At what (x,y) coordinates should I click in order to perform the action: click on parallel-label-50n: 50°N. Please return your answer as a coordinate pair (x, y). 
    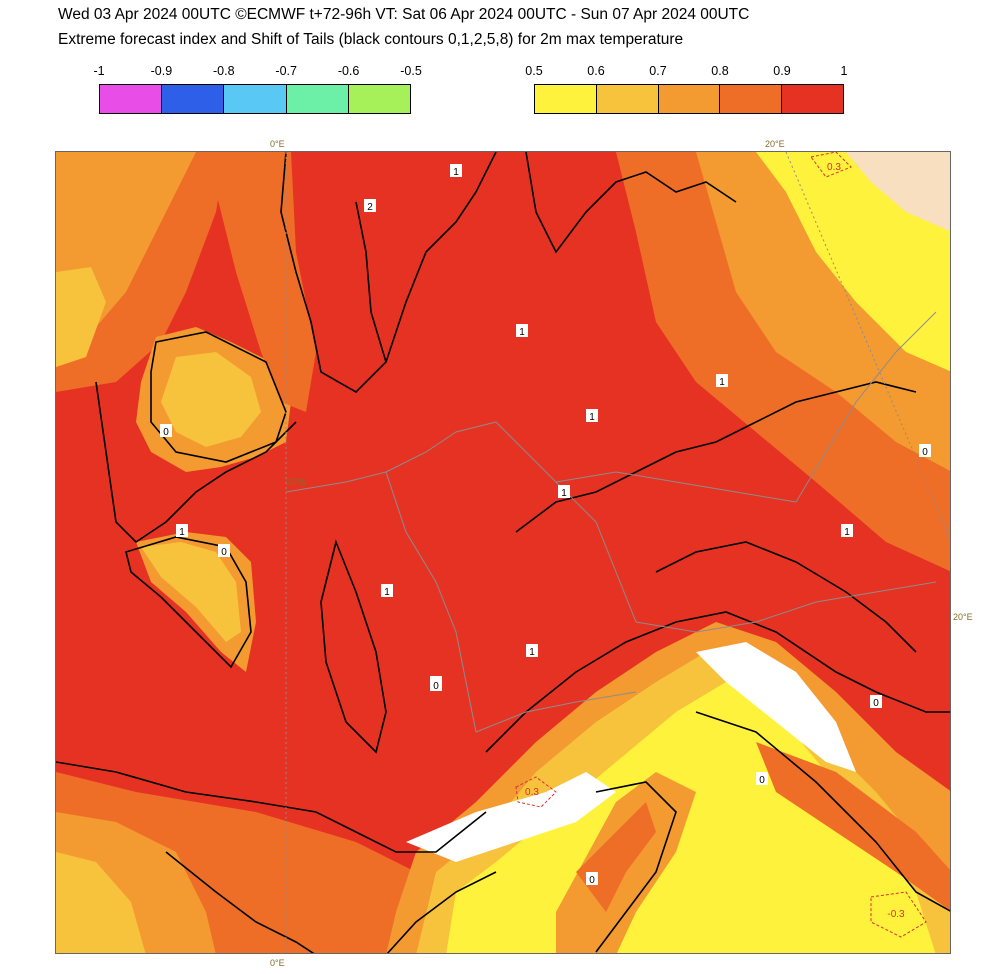
    Looking at the image, I should click on (296, 482).